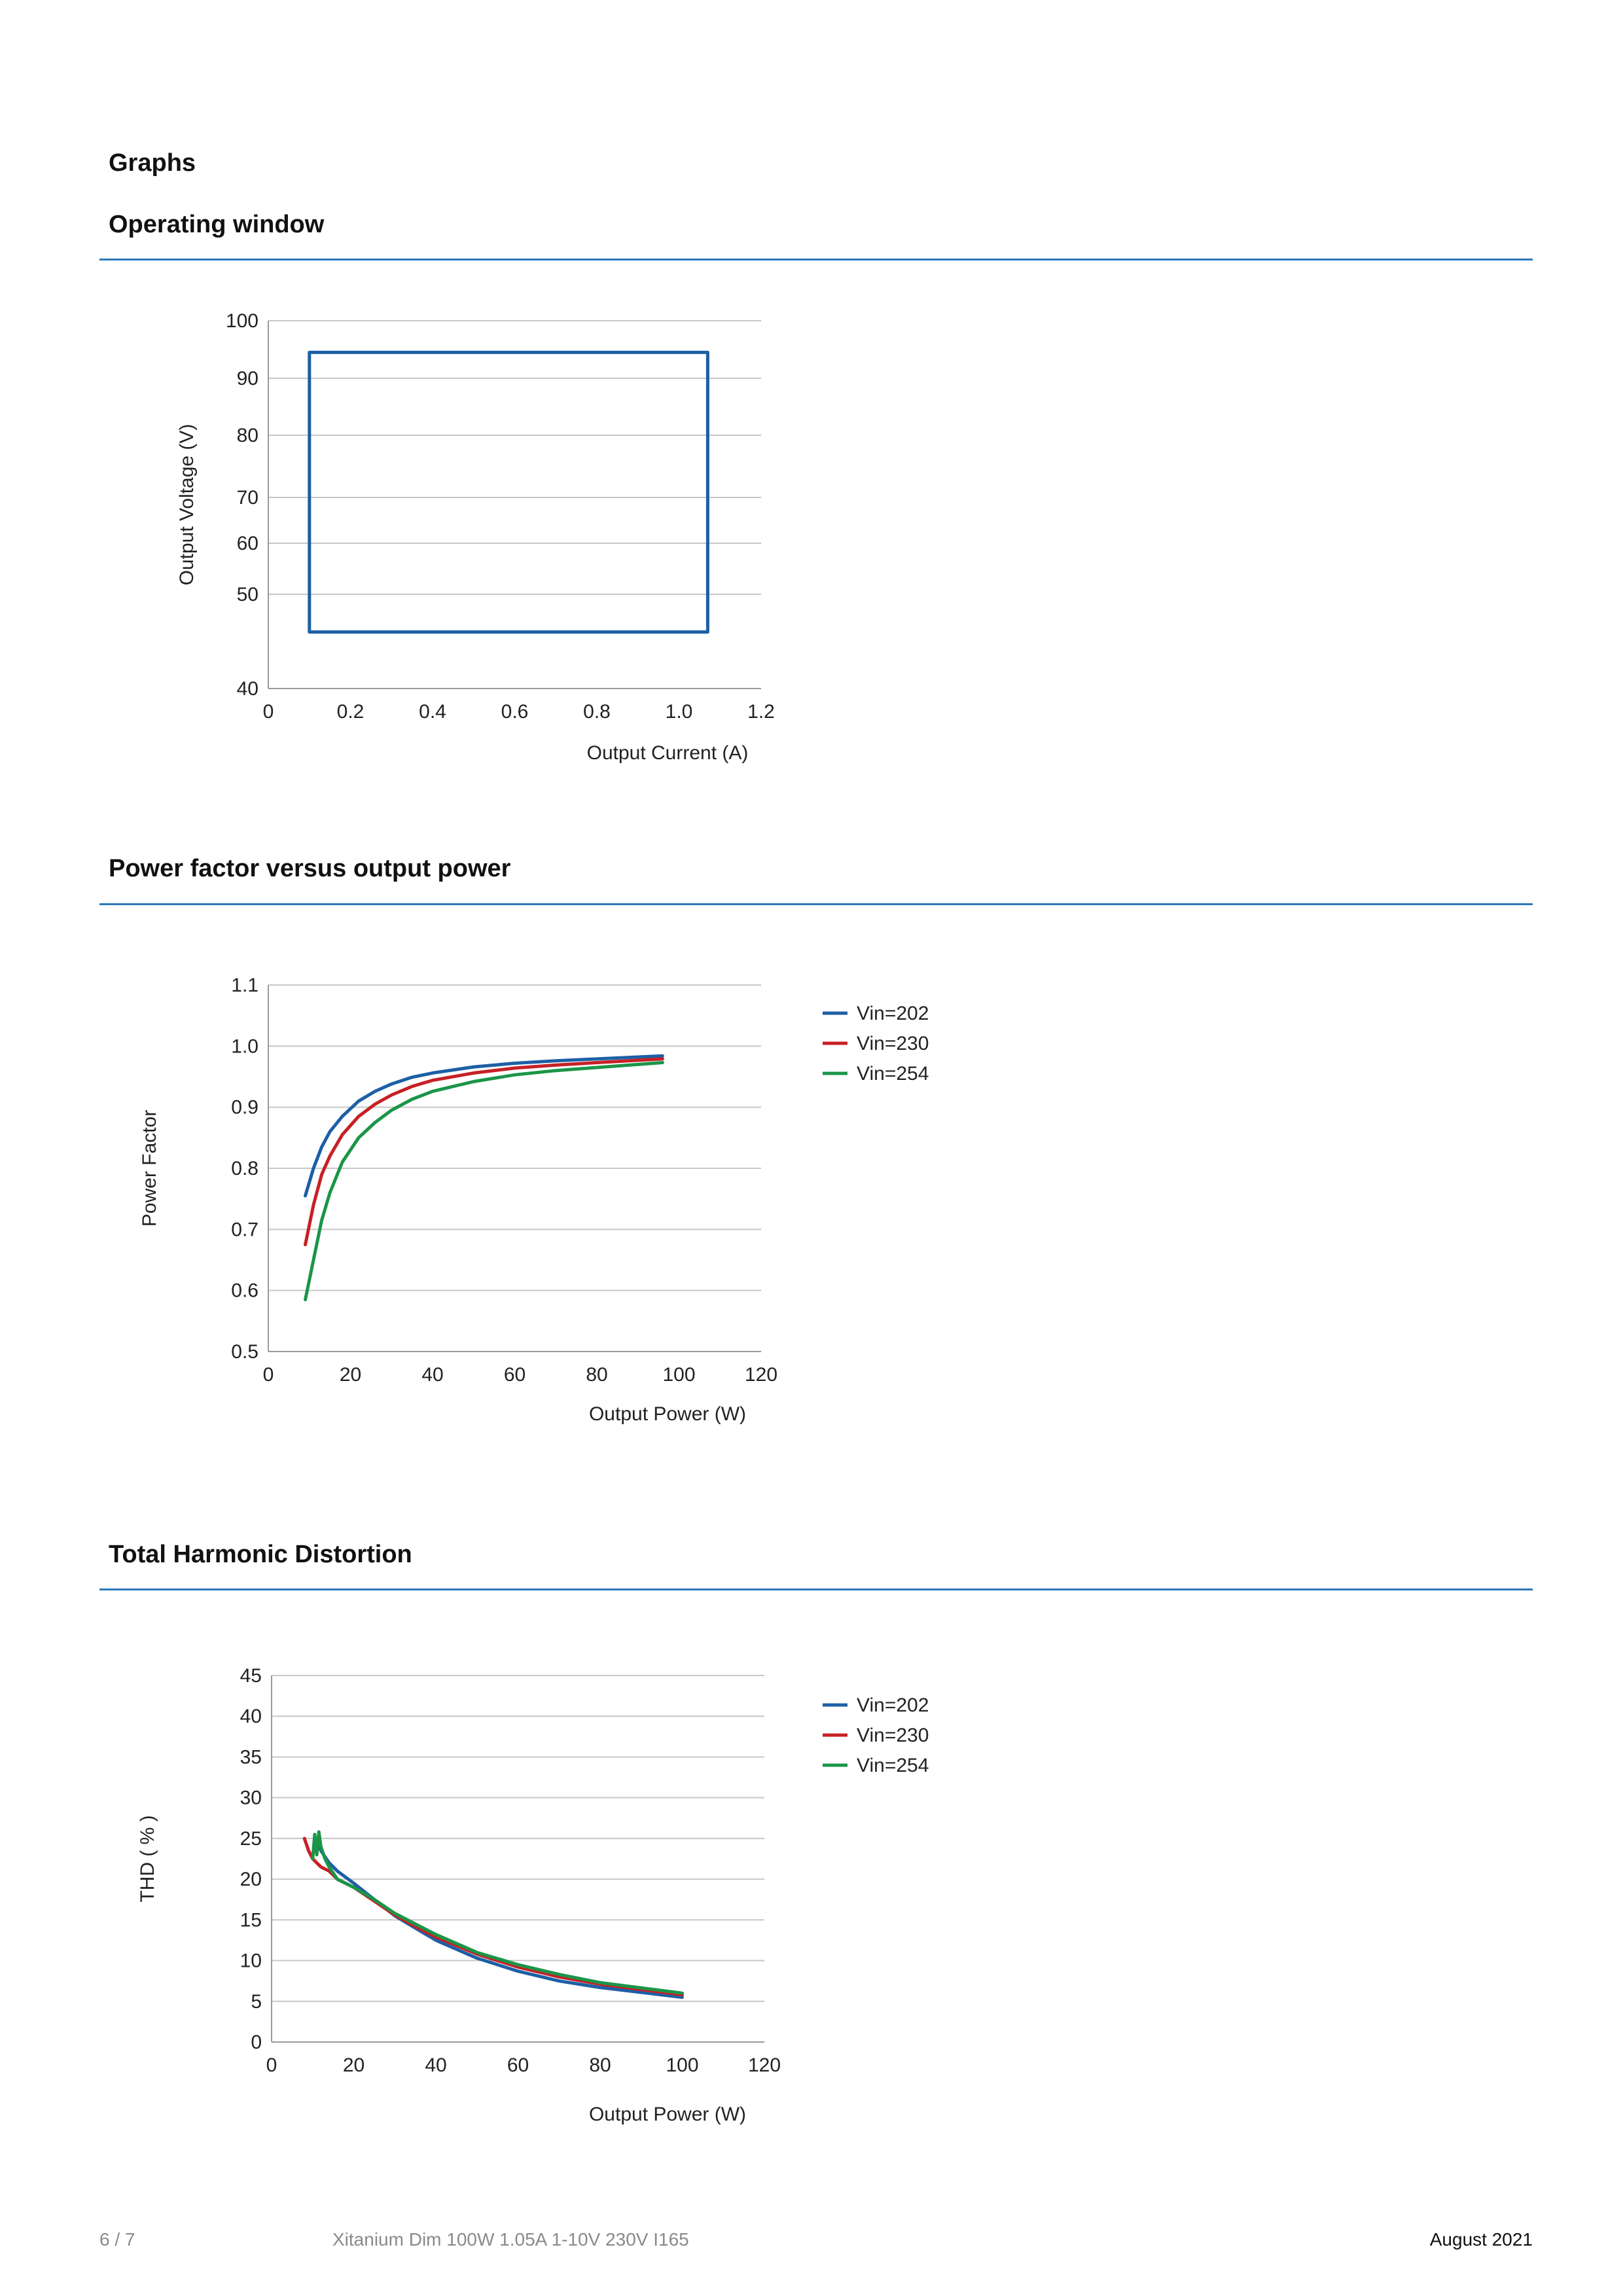 The width and height of the screenshot is (1623, 2296). Describe the element at coordinates (217, 224) in the screenshot. I see `heading-operating-window: Operating window` at that location.